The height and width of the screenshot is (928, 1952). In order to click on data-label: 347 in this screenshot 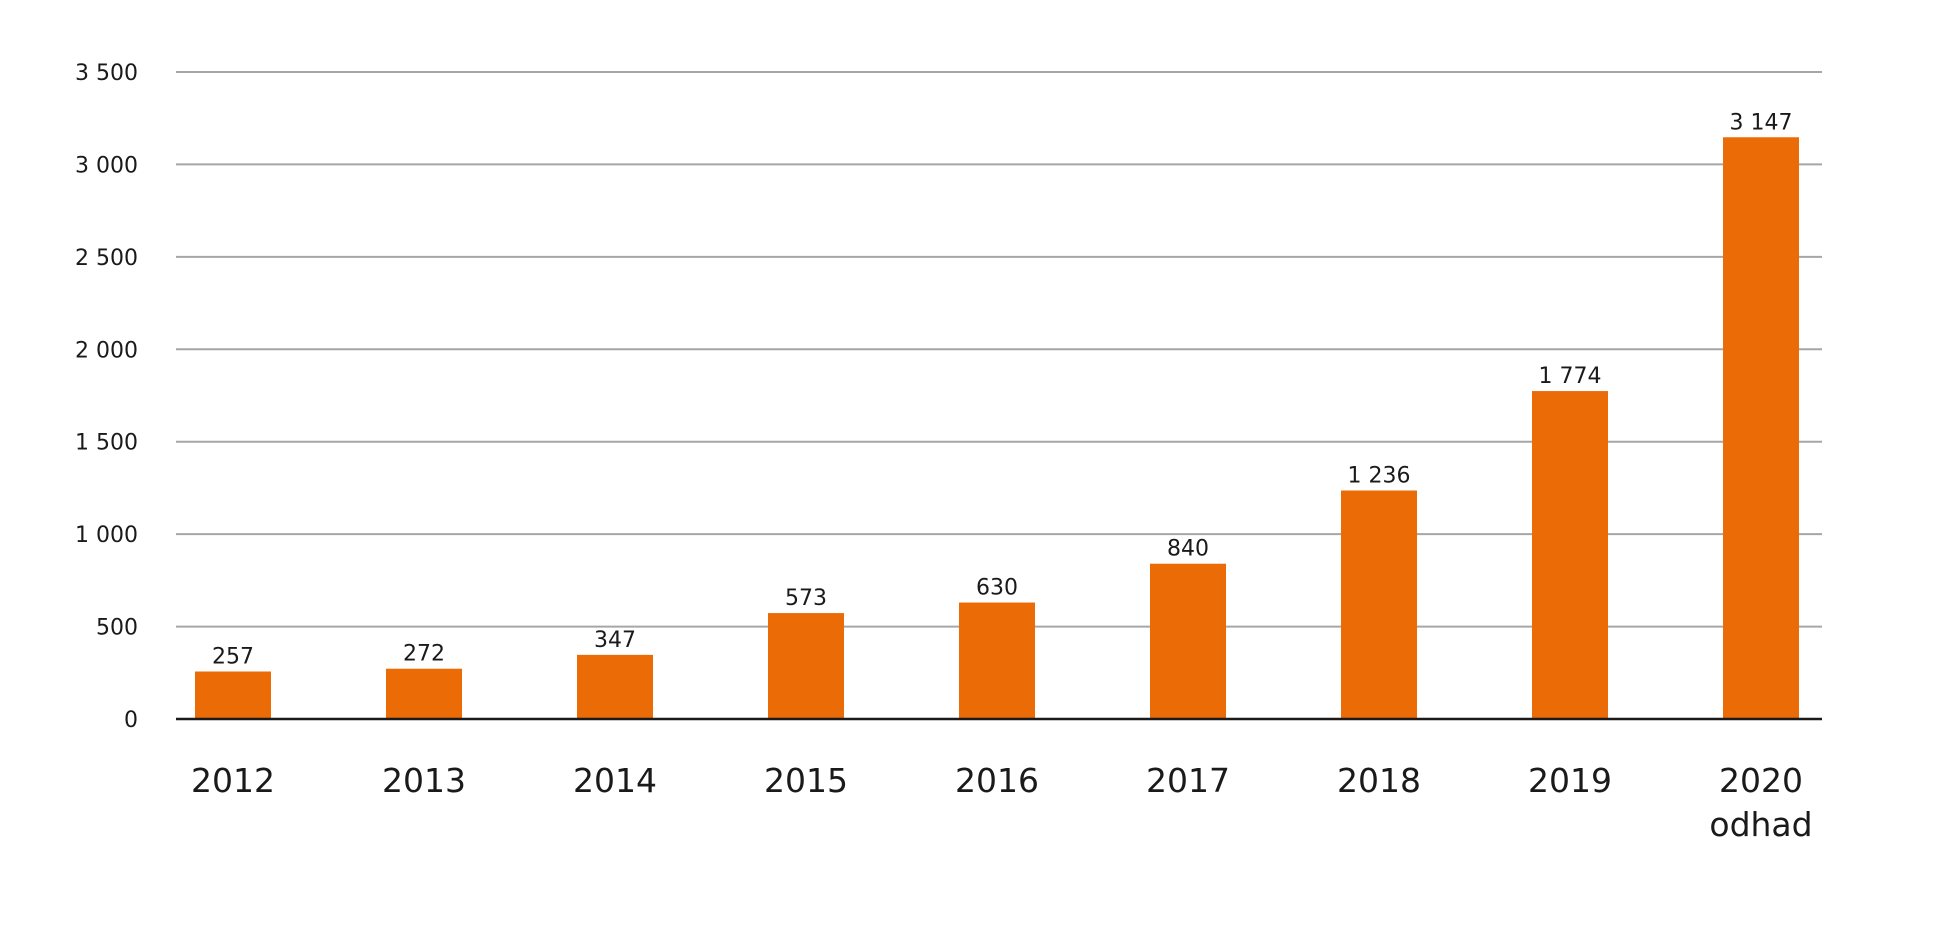, I will do `click(615, 640)`.